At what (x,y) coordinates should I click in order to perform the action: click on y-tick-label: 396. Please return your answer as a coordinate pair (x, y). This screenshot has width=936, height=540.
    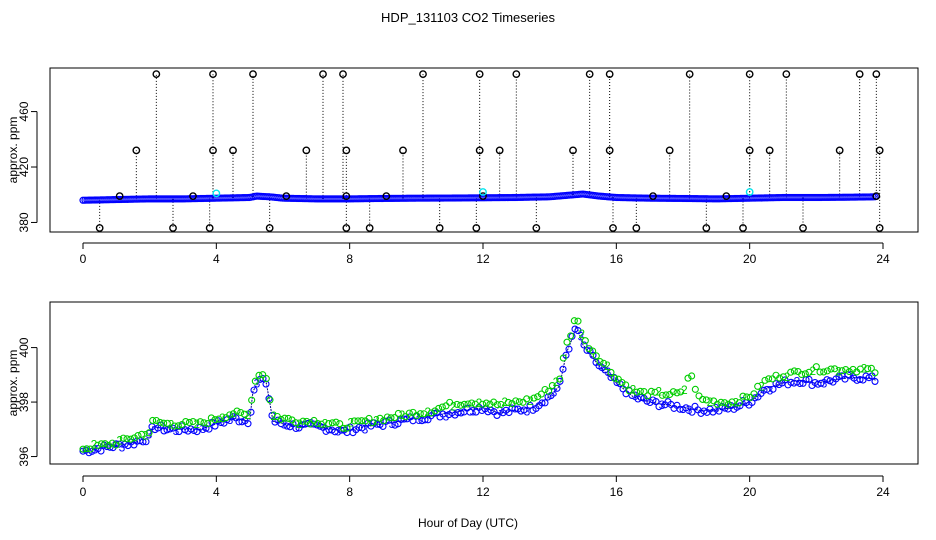
    Looking at the image, I should click on (24, 456).